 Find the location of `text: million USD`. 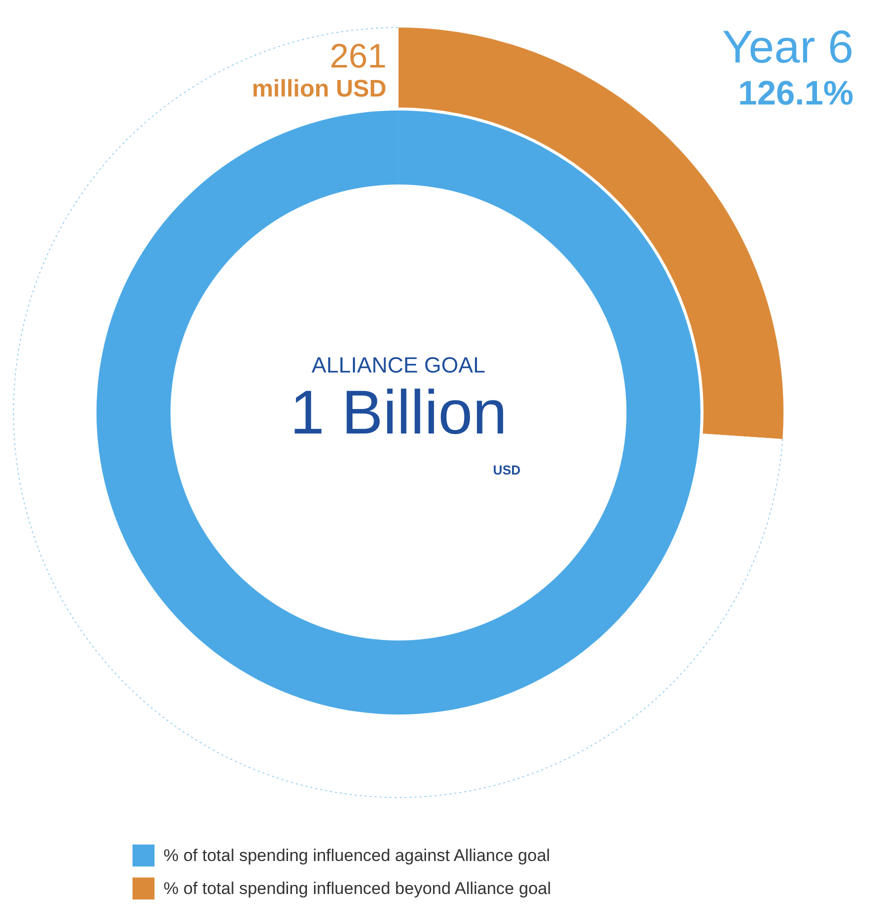

text: million USD is located at coordinates (319, 89).